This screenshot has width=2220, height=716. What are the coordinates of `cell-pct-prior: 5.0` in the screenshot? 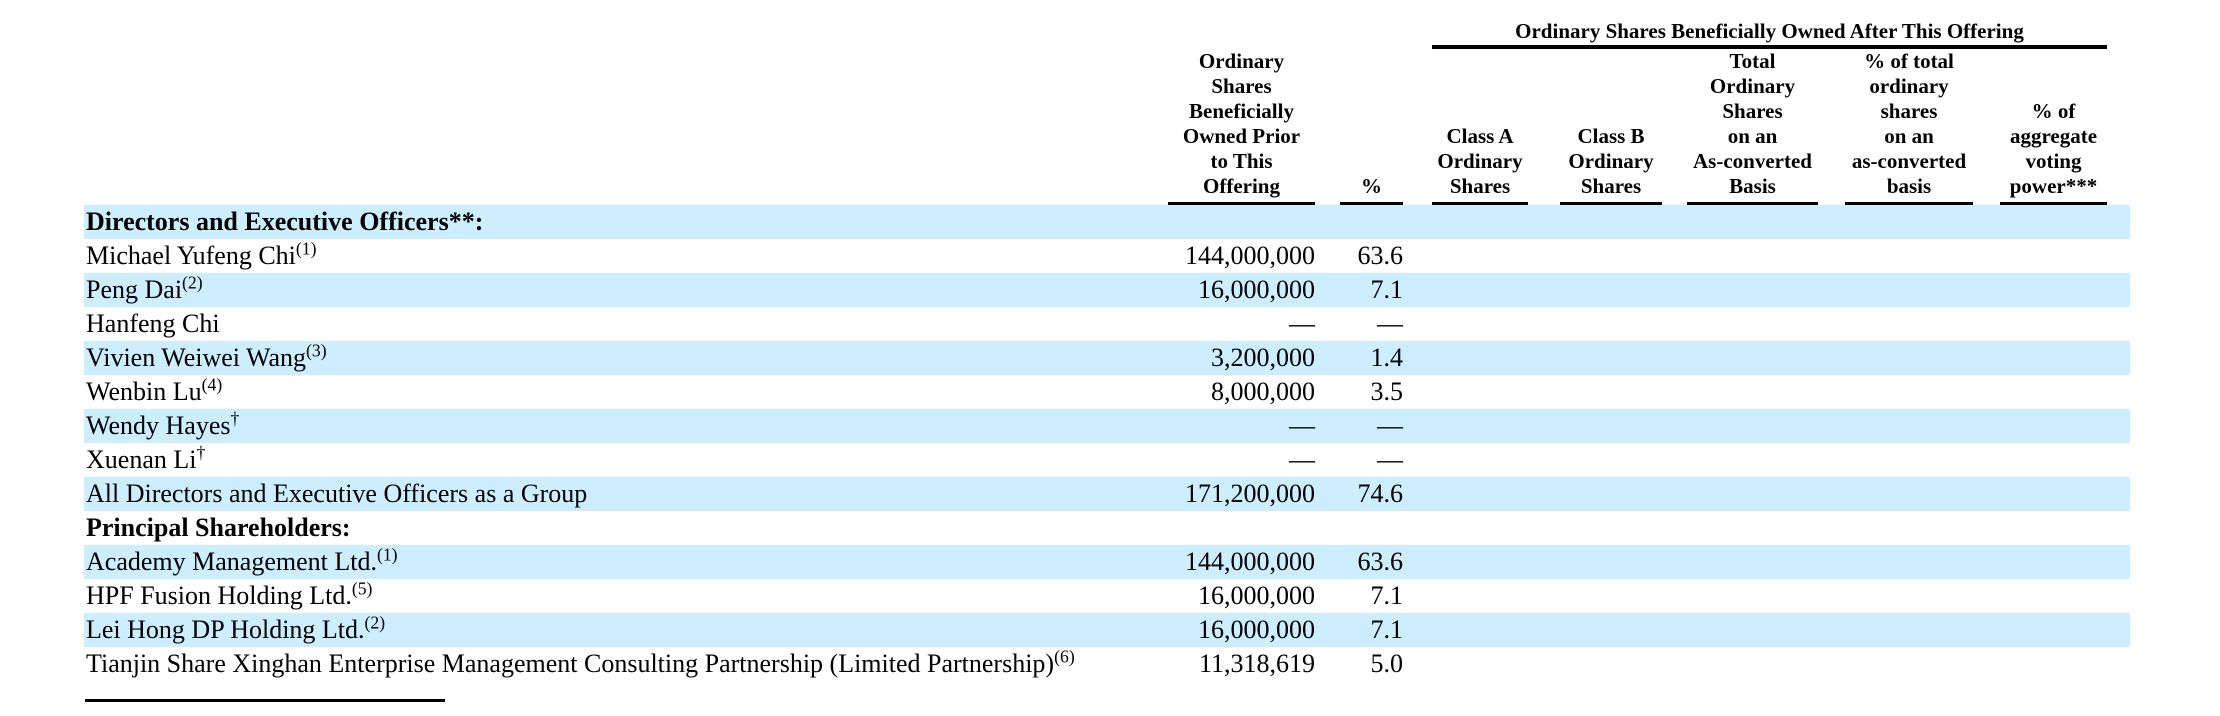 It's located at (1387, 663).